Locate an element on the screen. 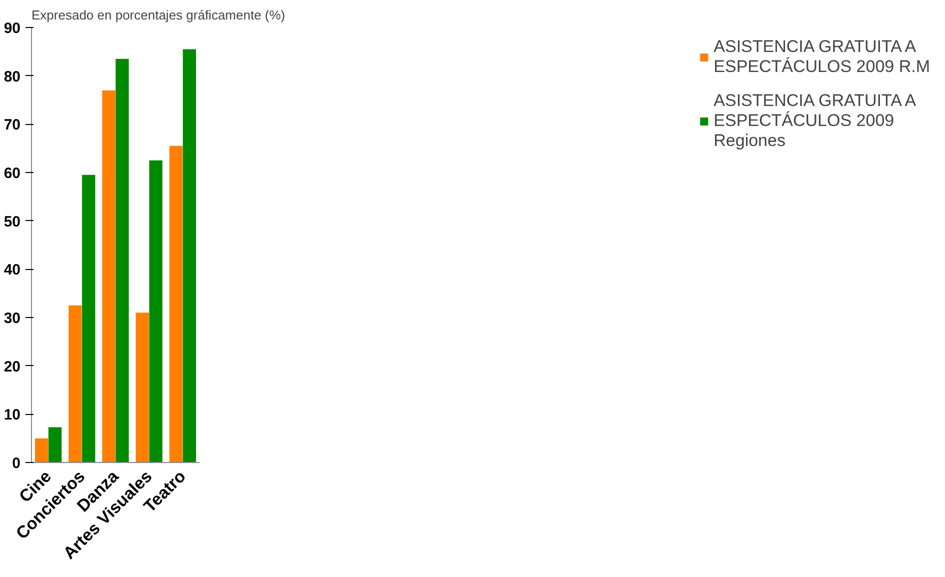  y-tick-label: 20 is located at coordinates (12, 367).